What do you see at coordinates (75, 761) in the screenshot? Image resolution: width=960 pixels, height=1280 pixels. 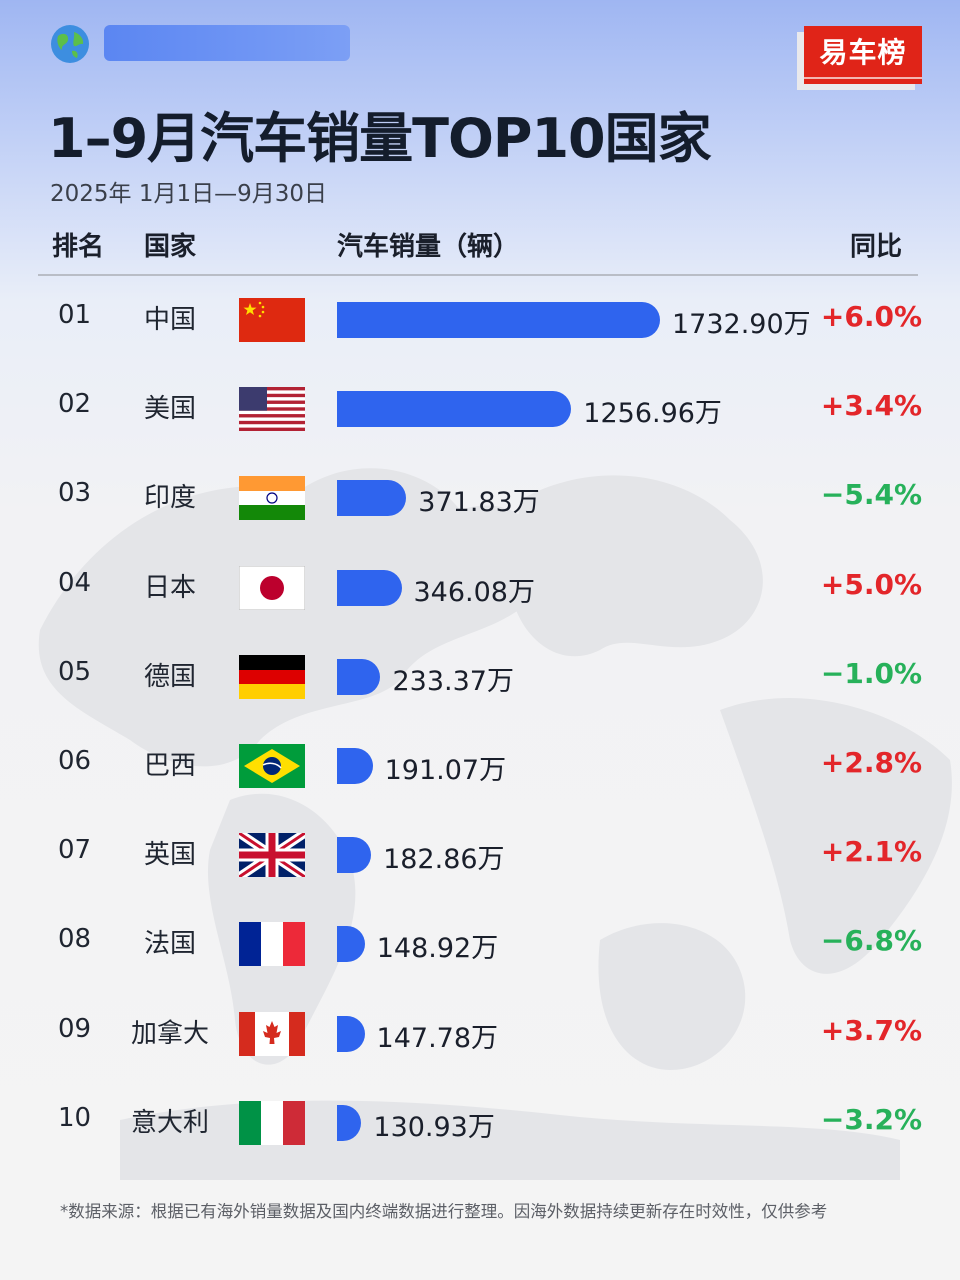 I see `rank-label: 06` at bounding box center [75, 761].